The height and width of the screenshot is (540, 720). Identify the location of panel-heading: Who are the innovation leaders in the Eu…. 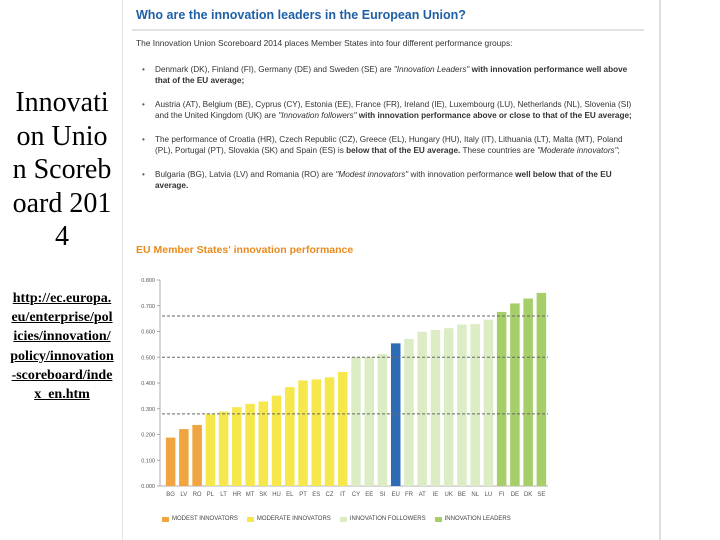
(301, 15).